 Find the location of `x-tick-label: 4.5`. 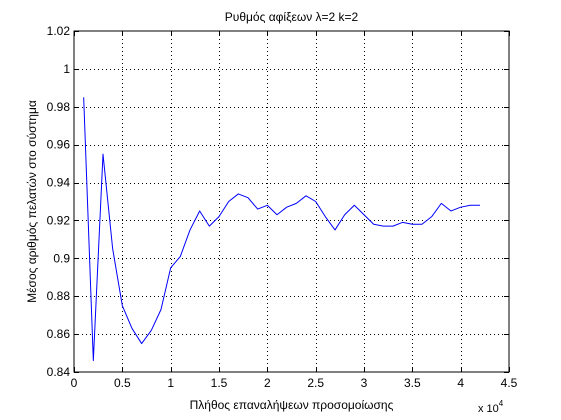

x-tick-label: 4.5 is located at coordinates (509, 383).